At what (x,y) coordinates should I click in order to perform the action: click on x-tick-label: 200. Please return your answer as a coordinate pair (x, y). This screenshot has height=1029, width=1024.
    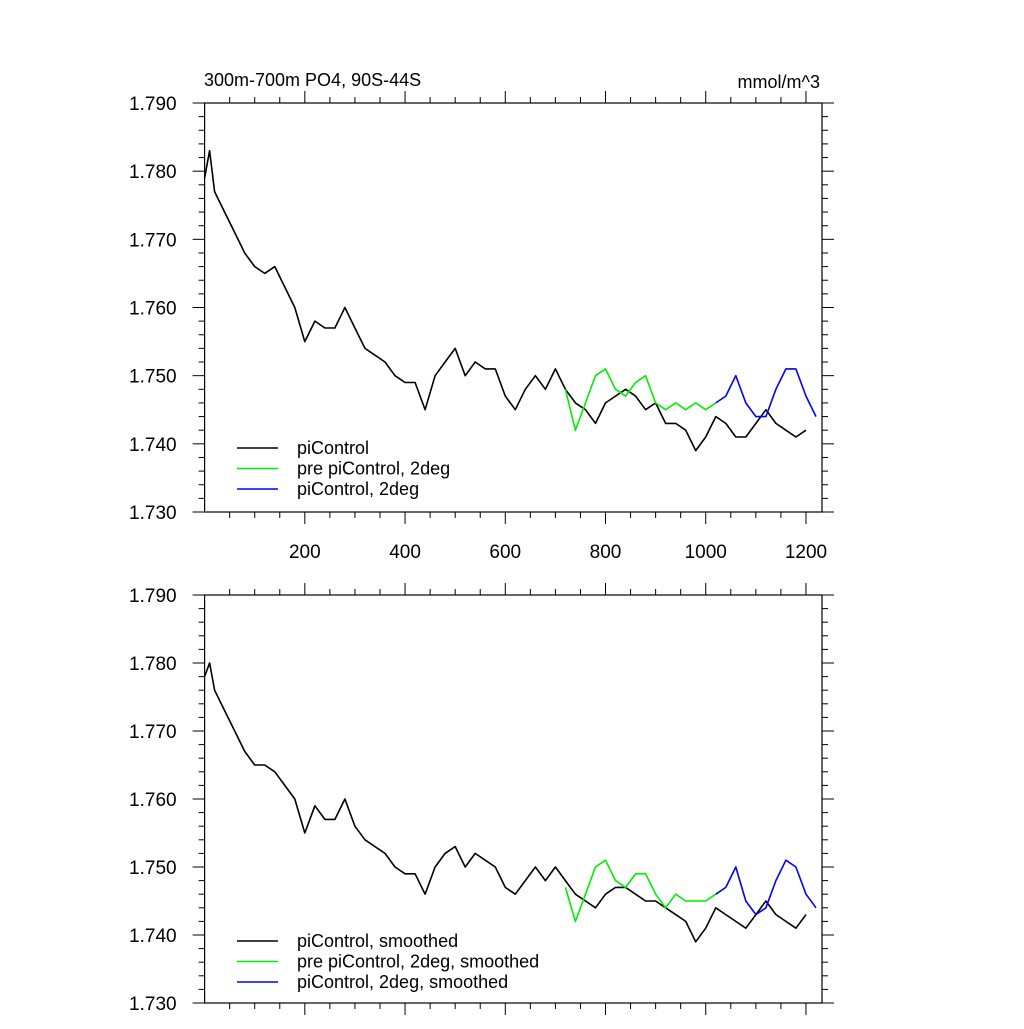
    Looking at the image, I should click on (305, 552).